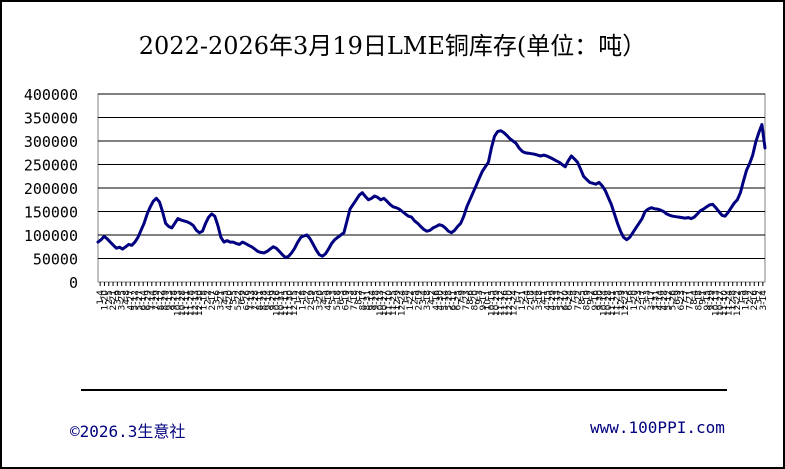  What do you see at coordinates (596, 300) in the screenshot?
I see `x-tick-label: 9-16` at bounding box center [596, 300].